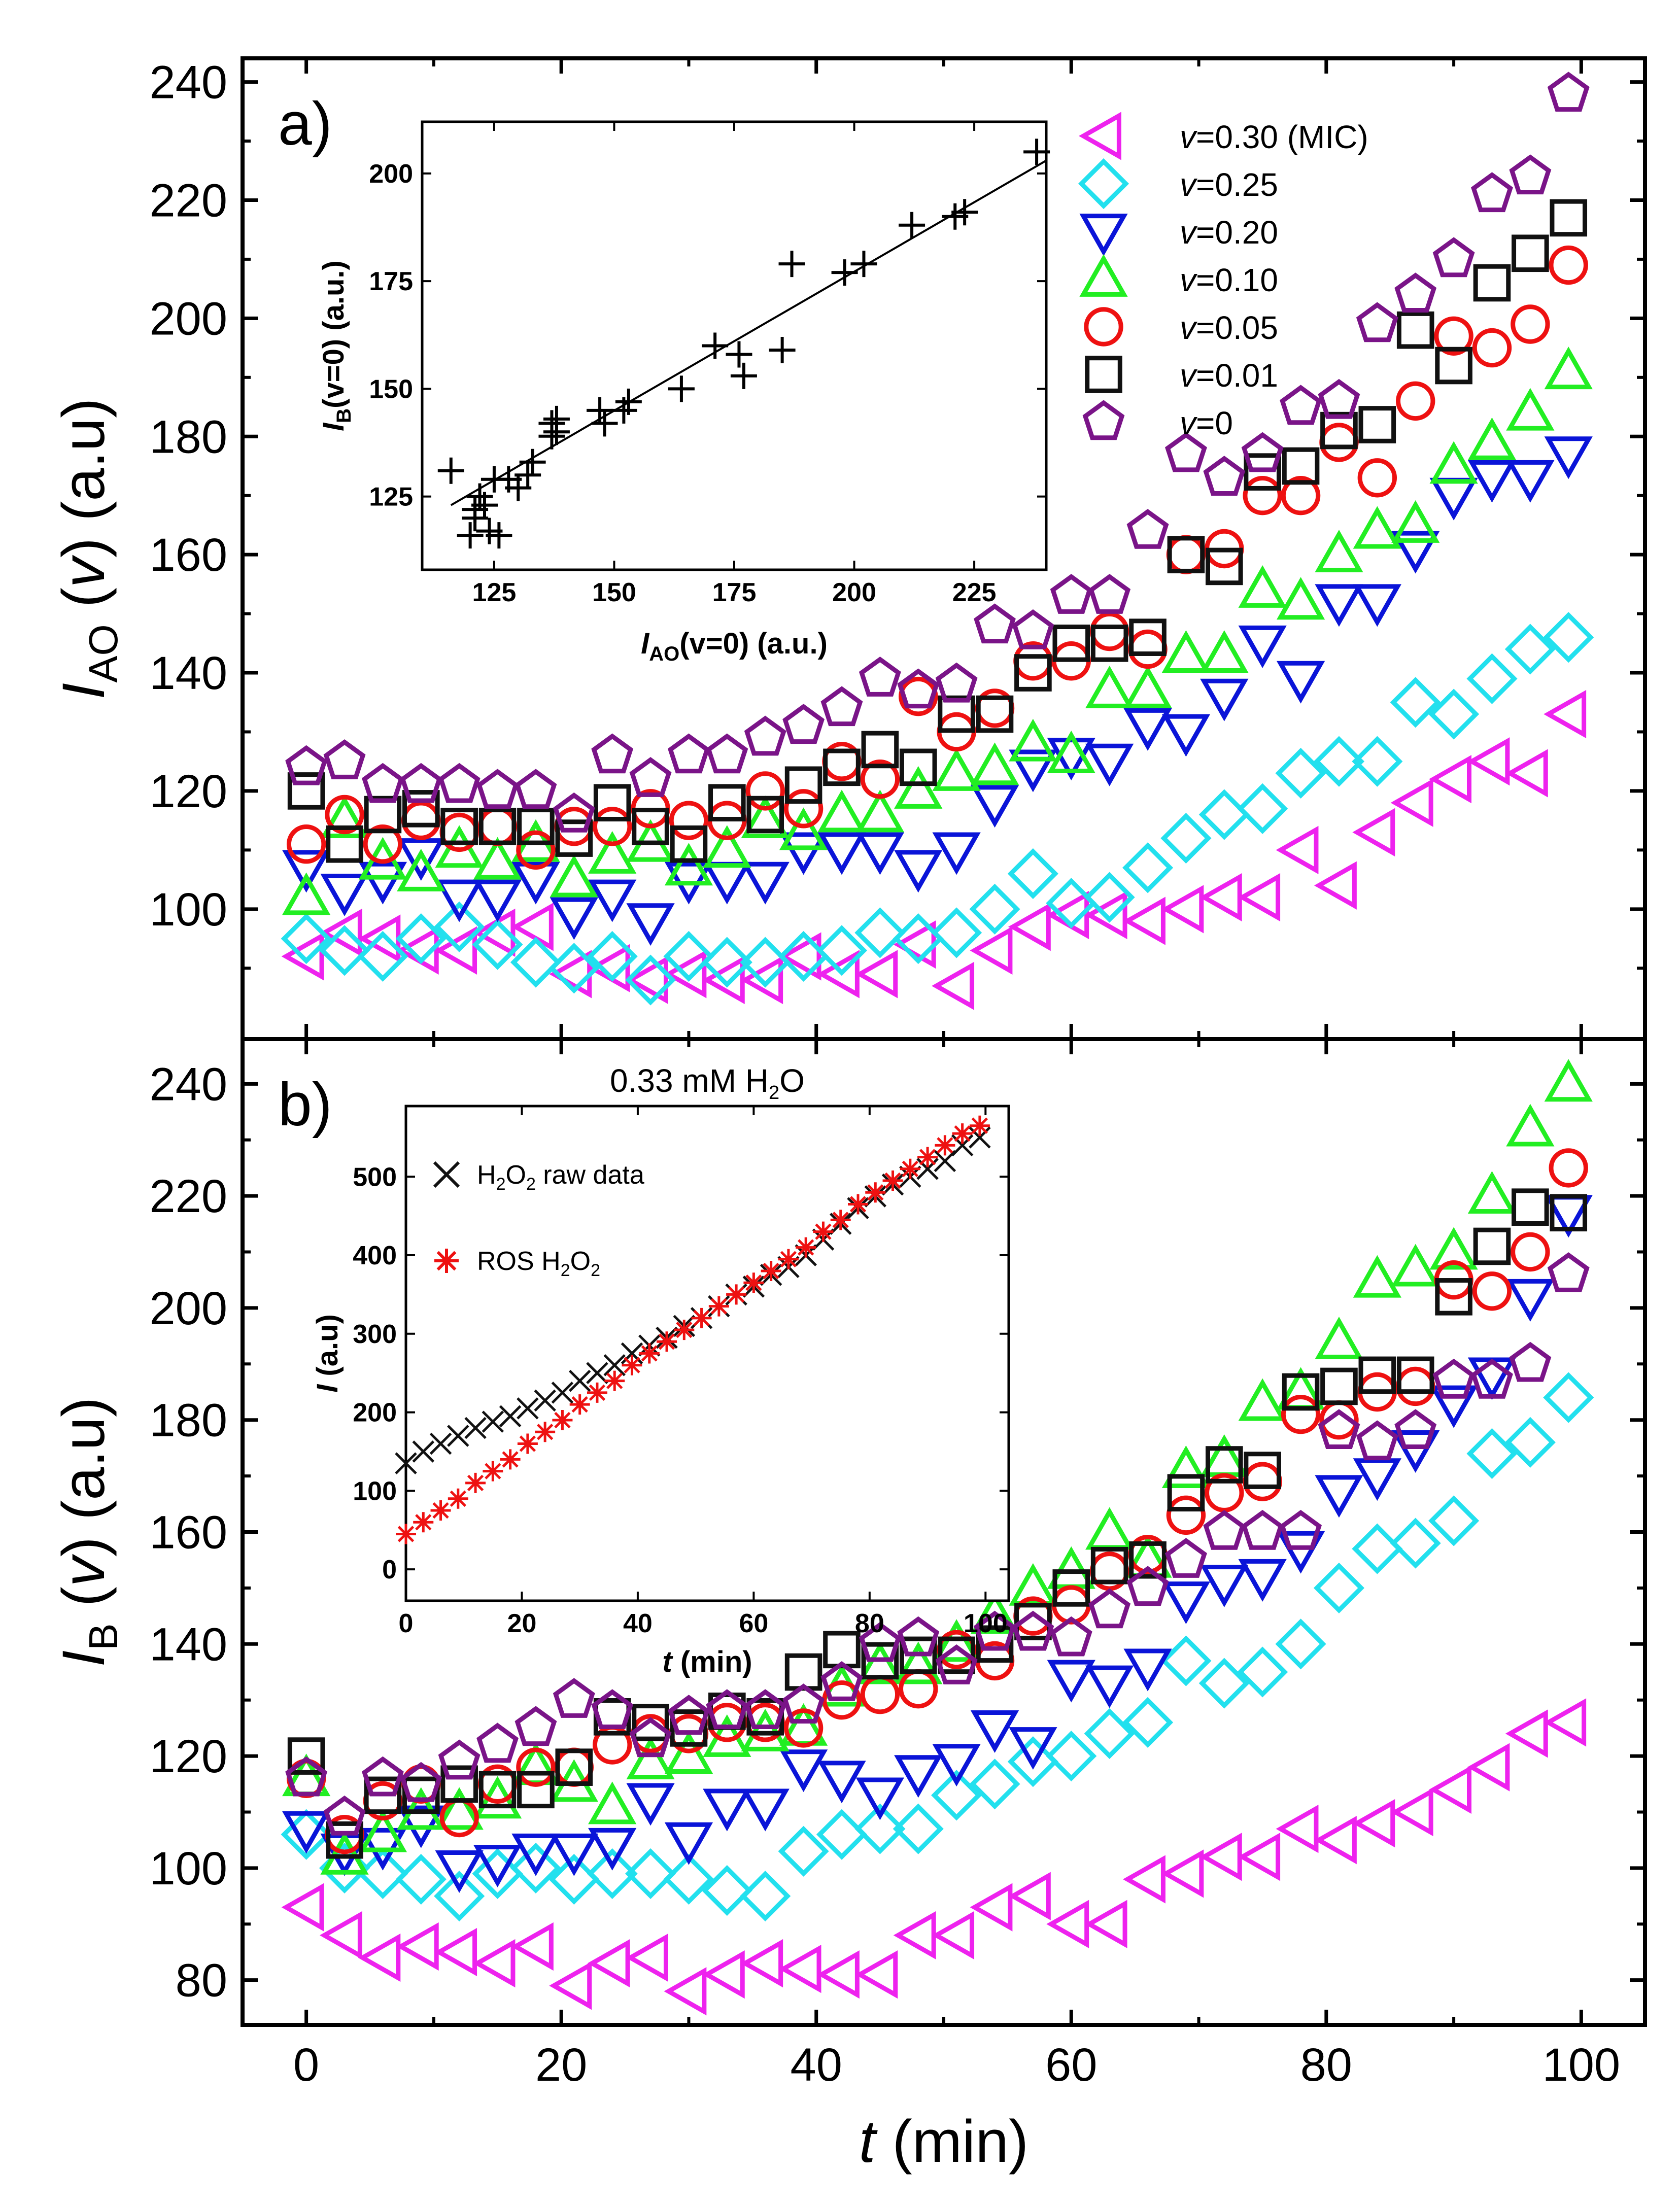  Describe the element at coordinates (538, 1263) in the screenshot. I see `inset-legend-label: ROS H2O2` at that location.